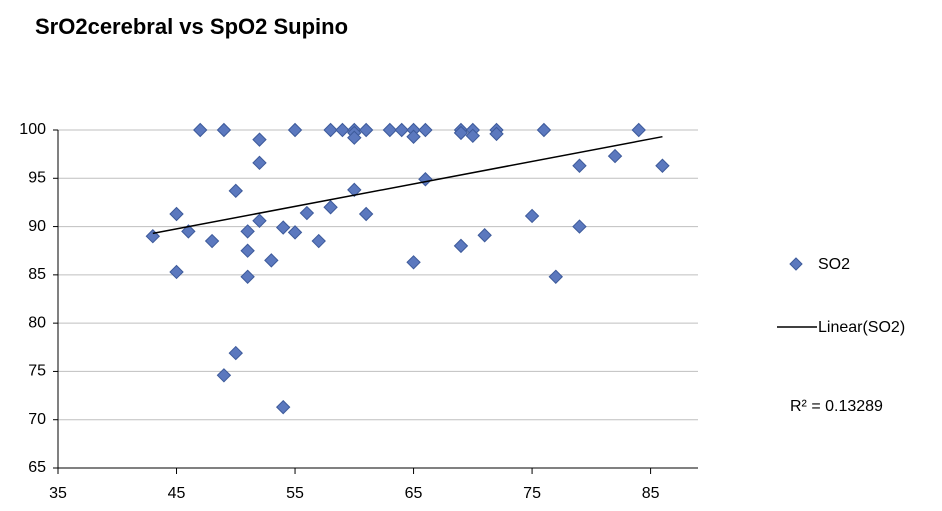 The height and width of the screenshot is (511, 942). Describe the element at coordinates (37, 178) in the screenshot. I see `y-tick-label: 95` at that location.